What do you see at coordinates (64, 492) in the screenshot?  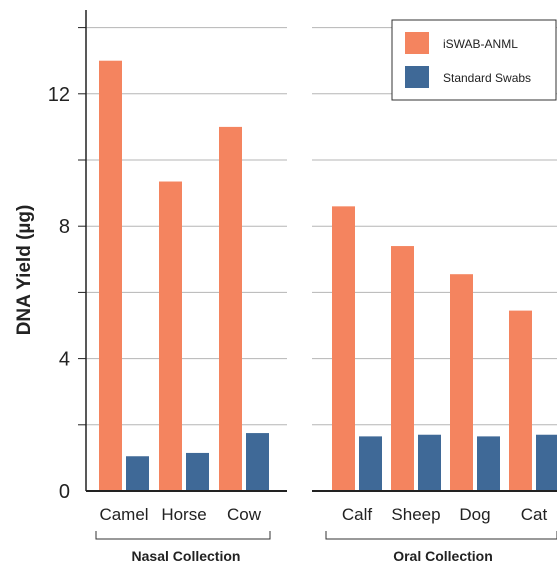 I see `y-tick-label: 0` at bounding box center [64, 492].